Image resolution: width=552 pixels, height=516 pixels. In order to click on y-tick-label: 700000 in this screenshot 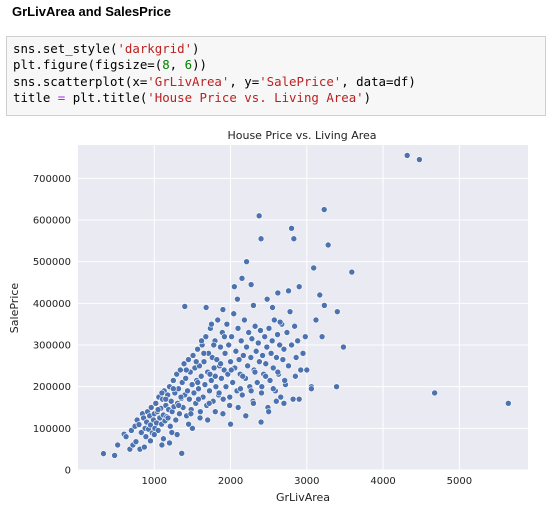, I will do `click(52, 179)`.